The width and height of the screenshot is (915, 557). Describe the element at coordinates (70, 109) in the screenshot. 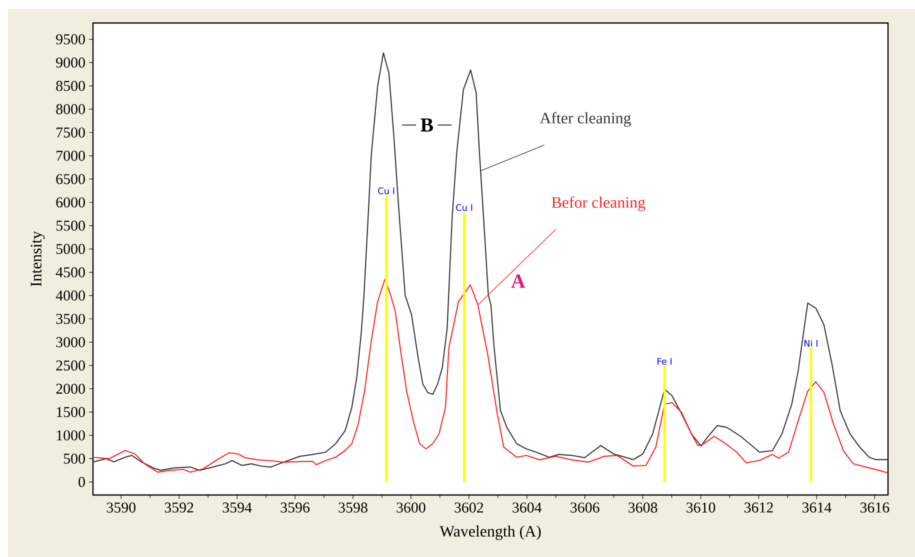

I see `y-tick-label: 8000` at that location.